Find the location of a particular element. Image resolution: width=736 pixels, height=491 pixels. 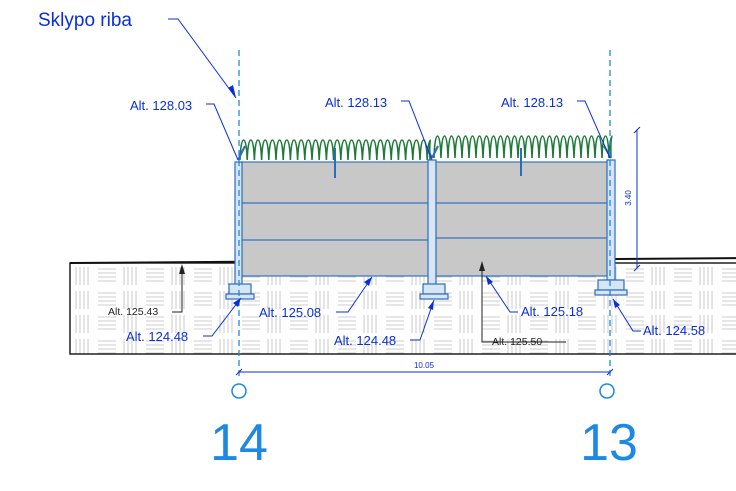

razor-wire-right is located at coordinates (523, 147).